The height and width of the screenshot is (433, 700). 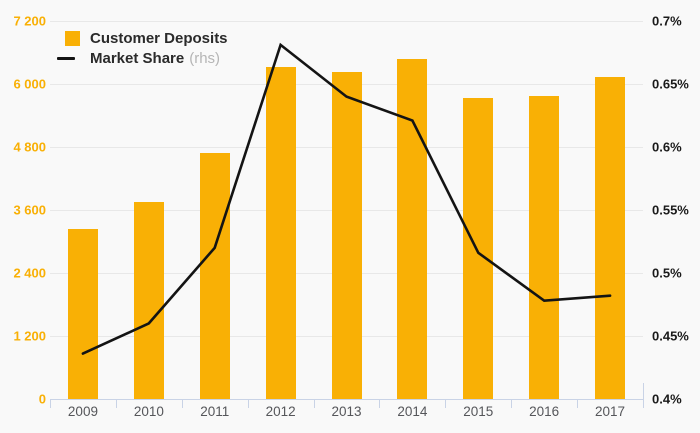 What do you see at coordinates (42, 399) in the screenshot?
I see `left-axis-tick-label: 0` at bounding box center [42, 399].